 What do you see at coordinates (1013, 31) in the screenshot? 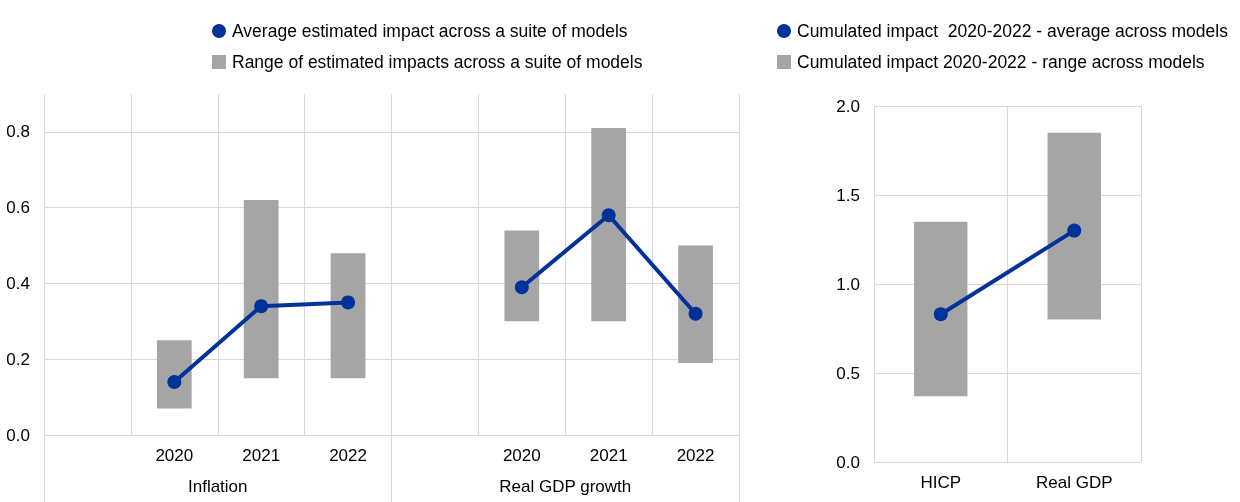
I see `legend-label: Cumulated impact 2020-2022 - average across models` at bounding box center [1013, 31].